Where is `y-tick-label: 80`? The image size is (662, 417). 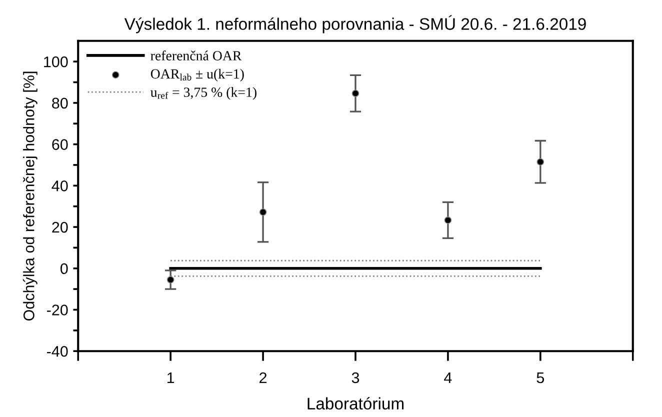
y-tick-label: 80 is located at coordinates (60, 103).